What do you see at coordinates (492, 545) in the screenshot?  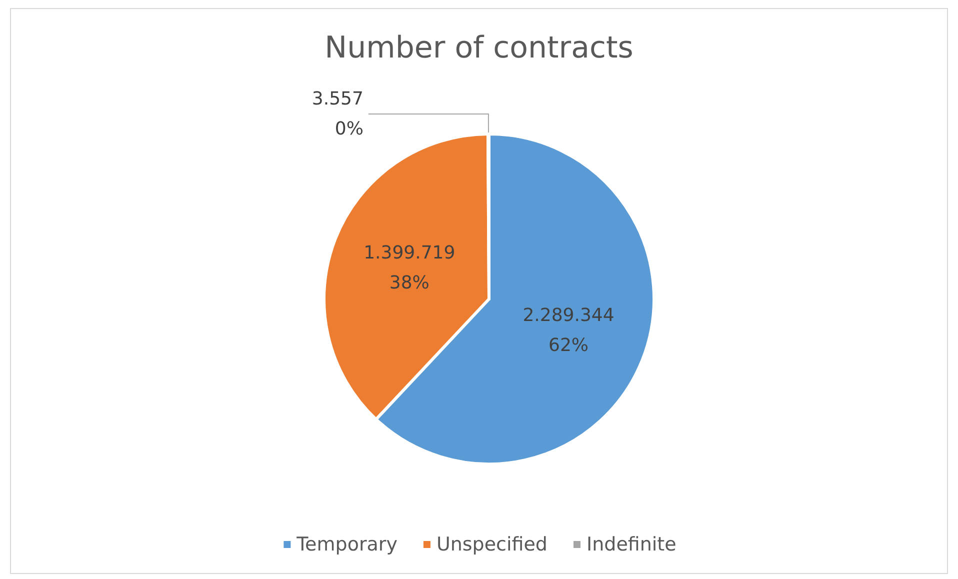 I see `legend-label: Unspecified` at bounding box center [492, 545].